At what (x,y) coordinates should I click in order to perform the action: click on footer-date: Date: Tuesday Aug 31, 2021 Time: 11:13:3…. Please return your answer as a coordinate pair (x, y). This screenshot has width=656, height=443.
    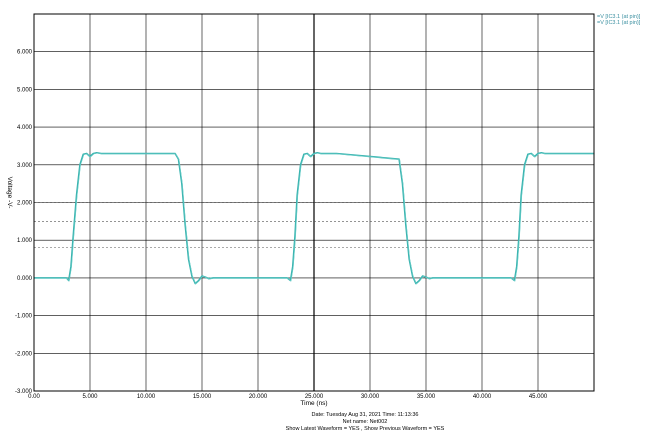
    Looking at the image, I should click on (365, 415).